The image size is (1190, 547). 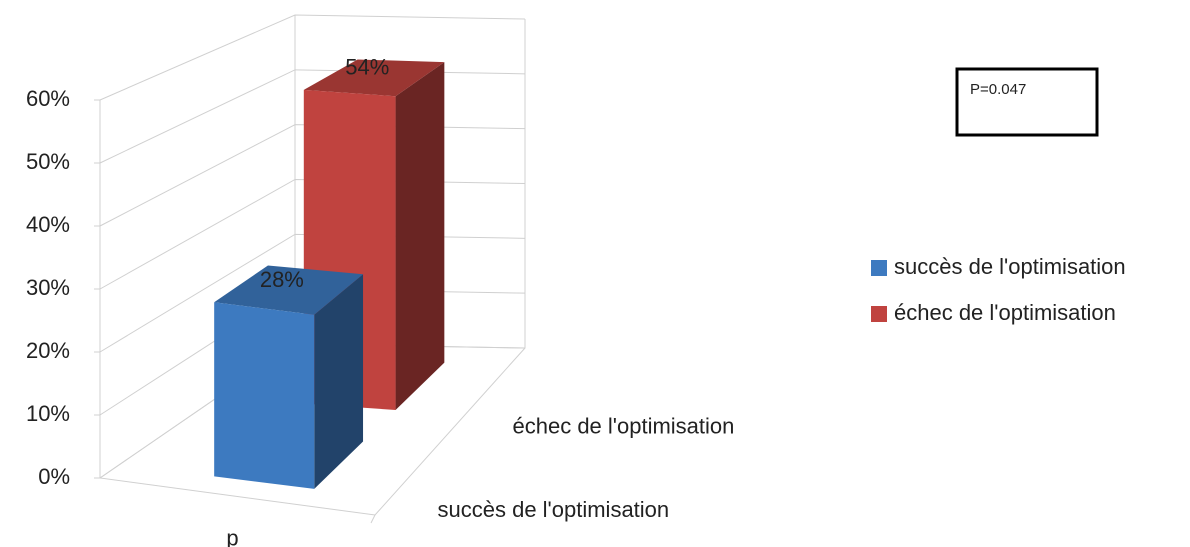 I want to click on y-tick-label: 50%, so click(x=48, y=161).